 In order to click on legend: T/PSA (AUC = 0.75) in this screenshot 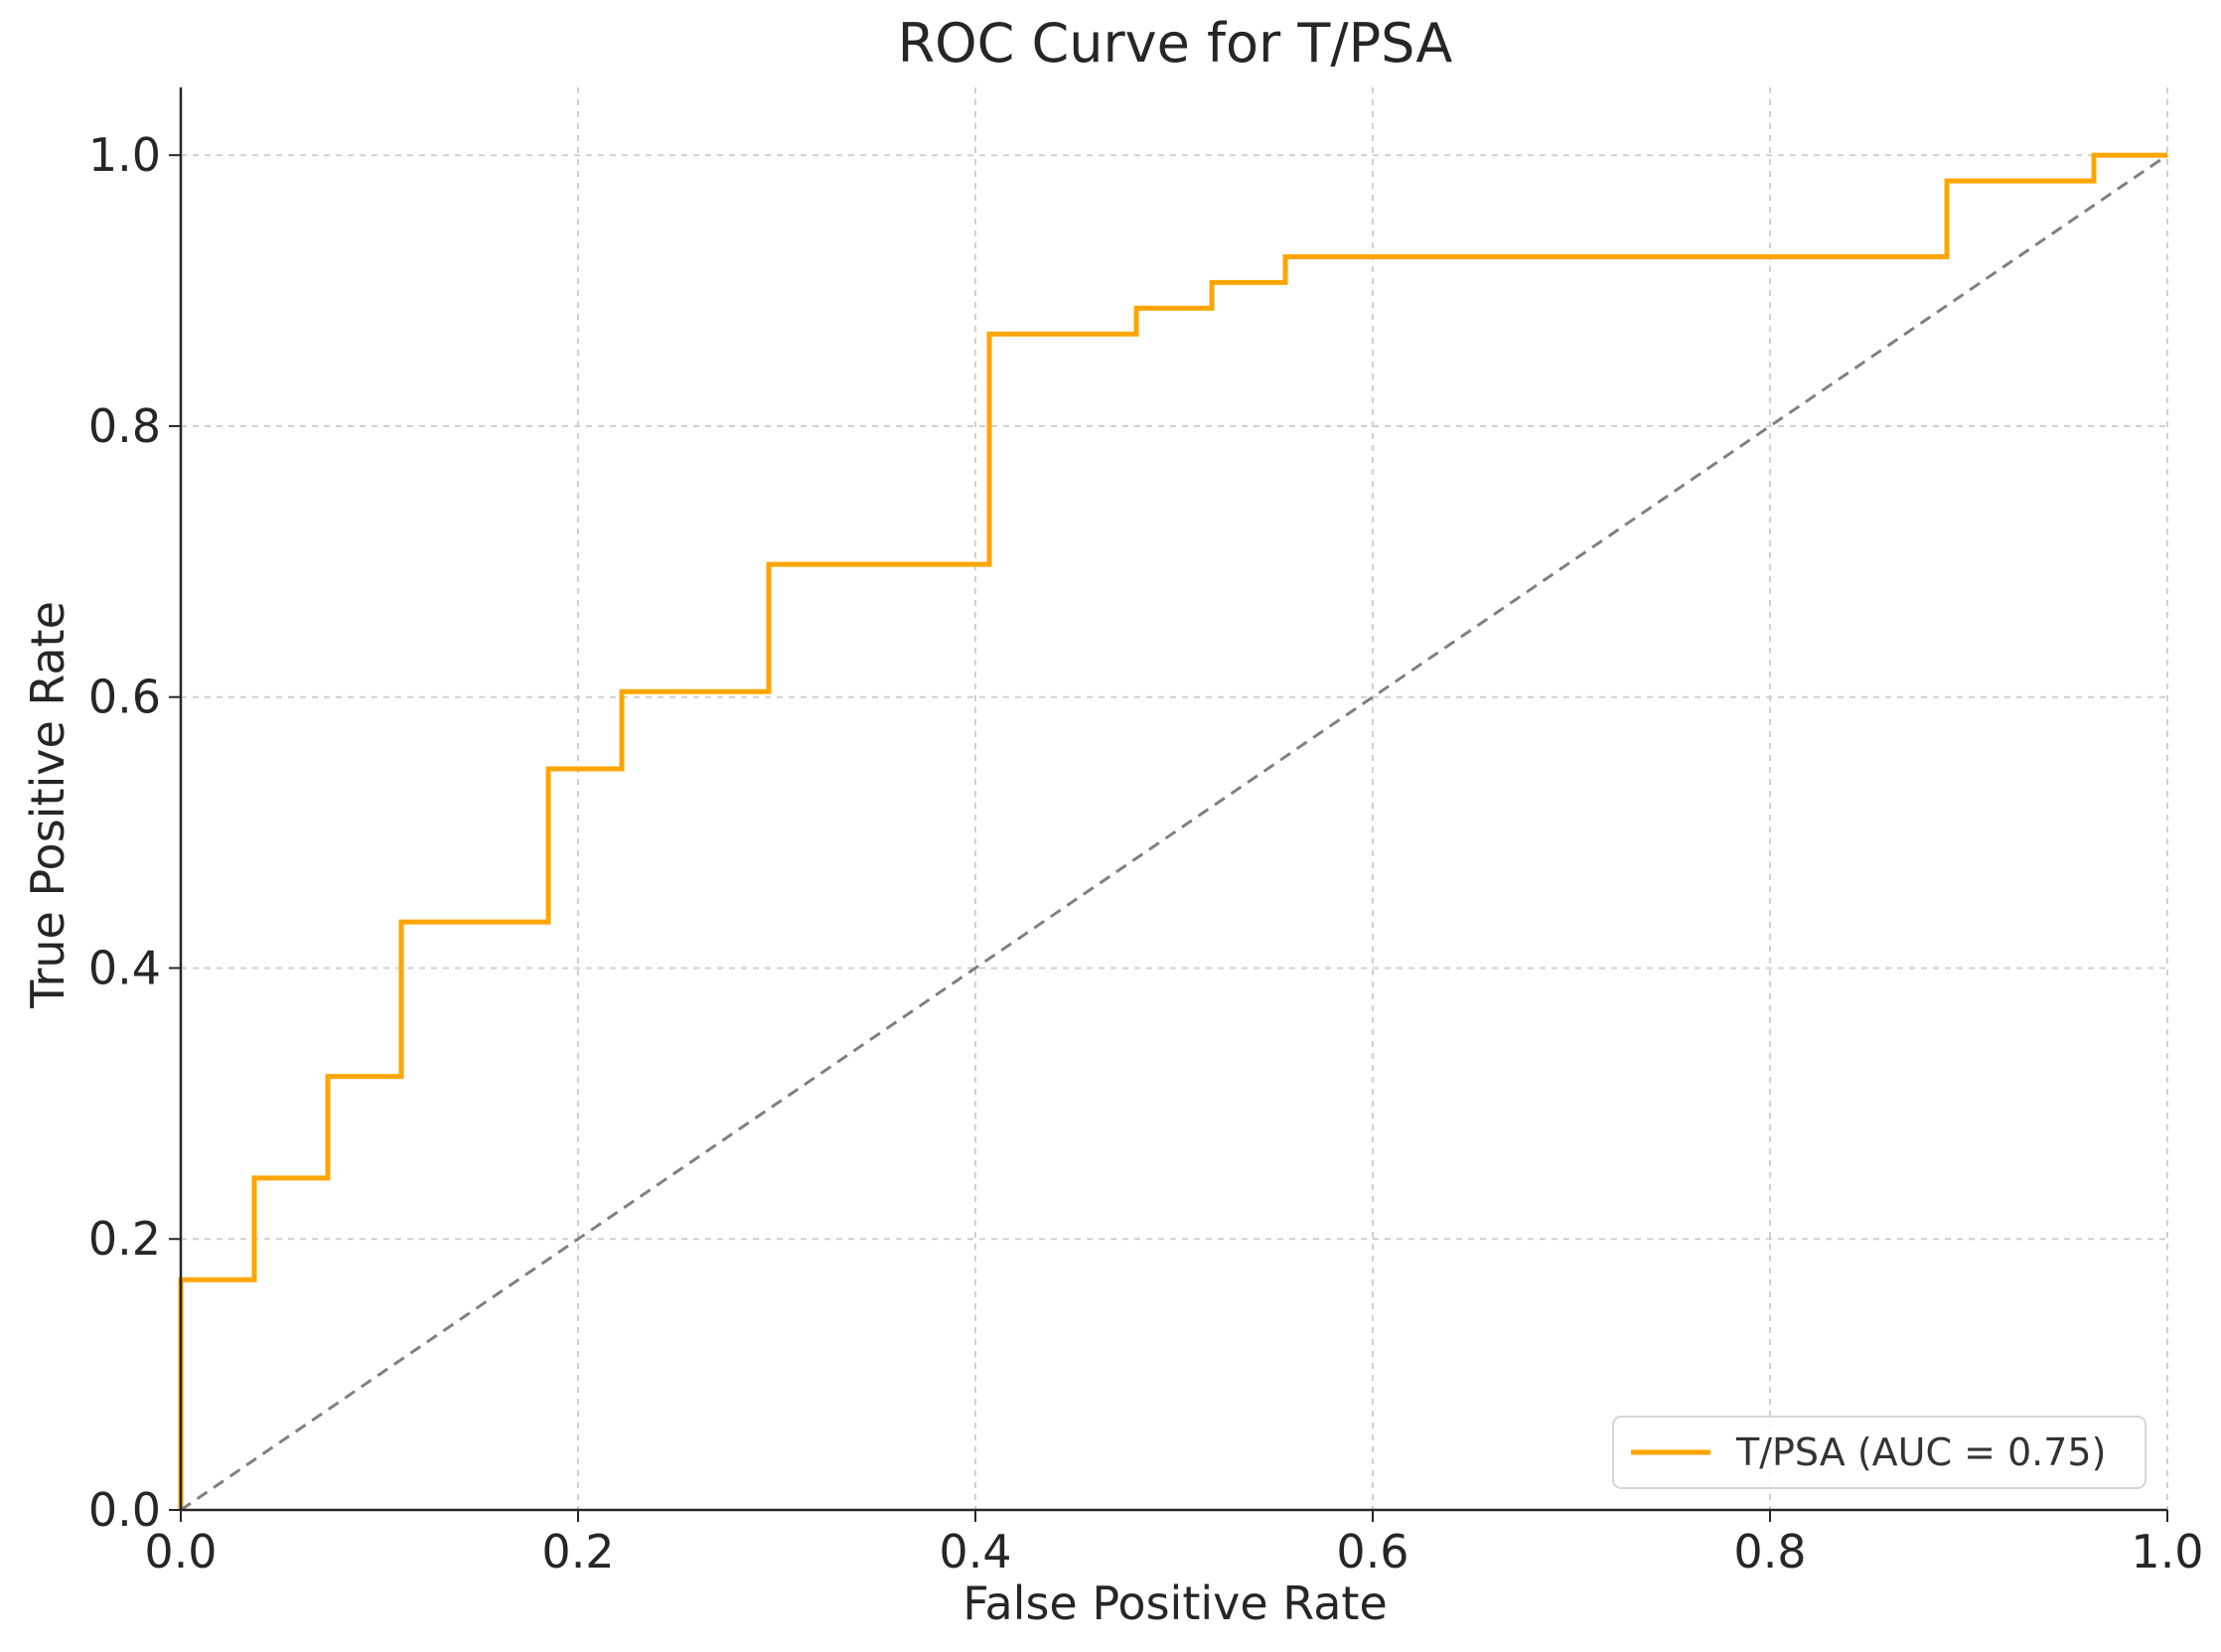, I will do `click(1879, 1452)`.